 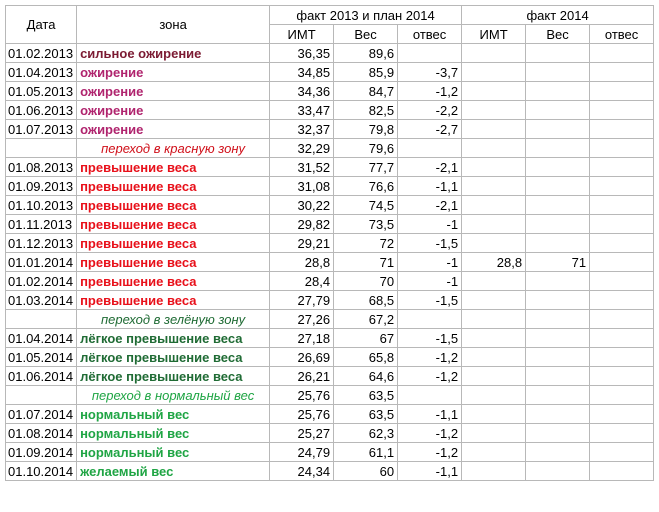 What do you see at coordinates (366, 148) in the screenshot?
I see `cell-weight: 79,6` at bounding box center [366, 148].